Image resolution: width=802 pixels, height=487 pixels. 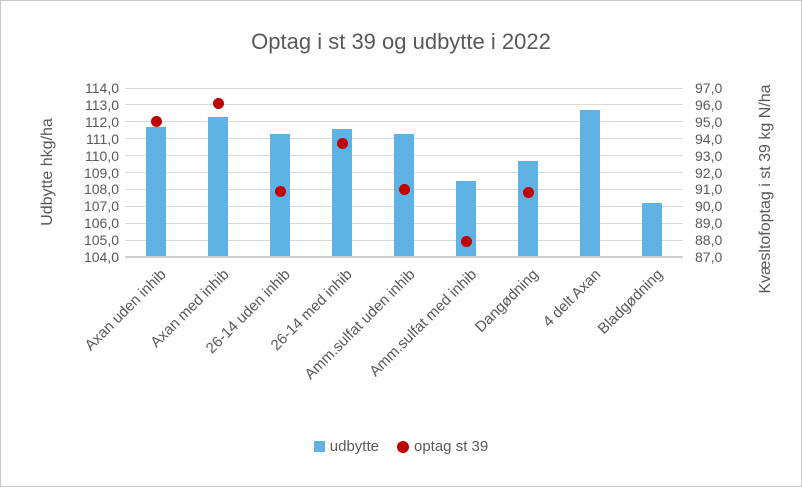 What do you see at coordinates (156, 191) in the screenshot?
I see `bar-Axan uden inhib` at bounding box center [156, 191].